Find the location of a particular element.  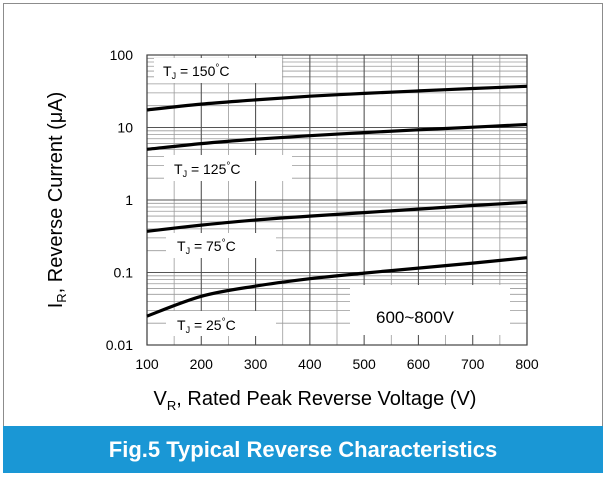

series-label-tj25: TJ = 25°C is located at coordinates (206, 326).